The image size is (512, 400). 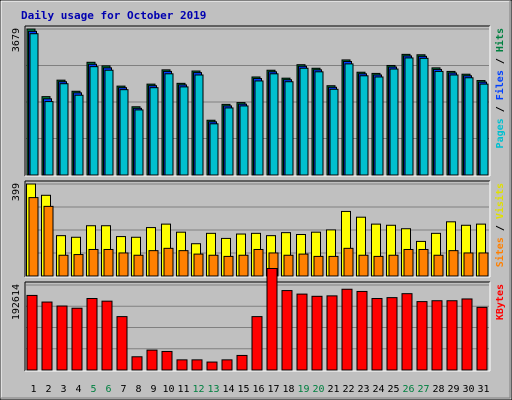 What do you see at coordinates (273, 389) in the screenshot?
I see `x-tick-label: 17` at bounding box center [273, 389].